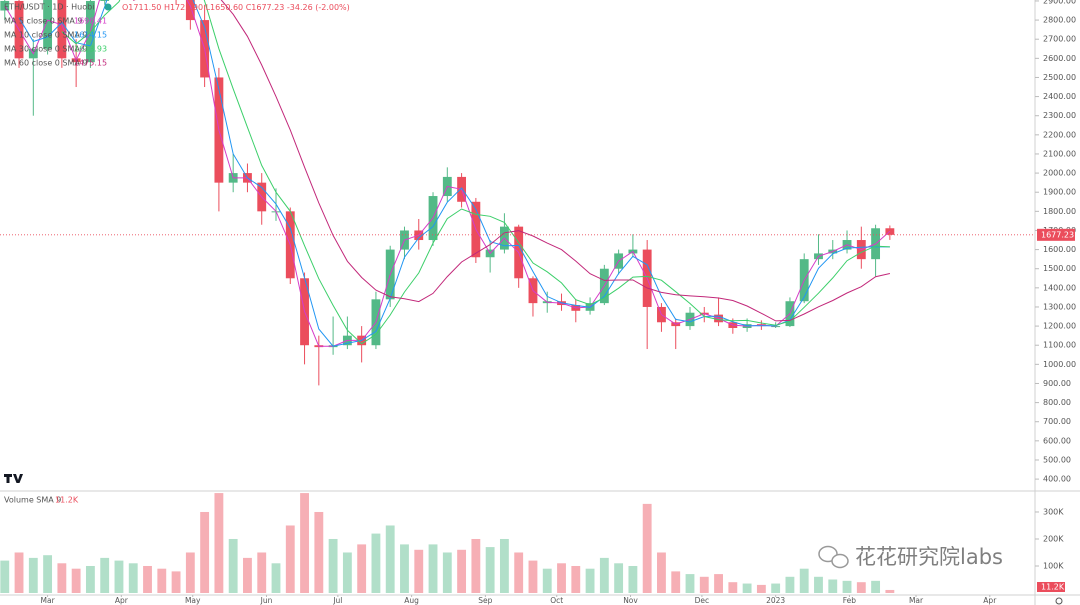 The height and width of the screenshot is (605, 1080). What do you see at coordinates (1059, 287) in the screenshot?
I see `y-tick-label: 1400.00` at bounding box center [1059, 287].